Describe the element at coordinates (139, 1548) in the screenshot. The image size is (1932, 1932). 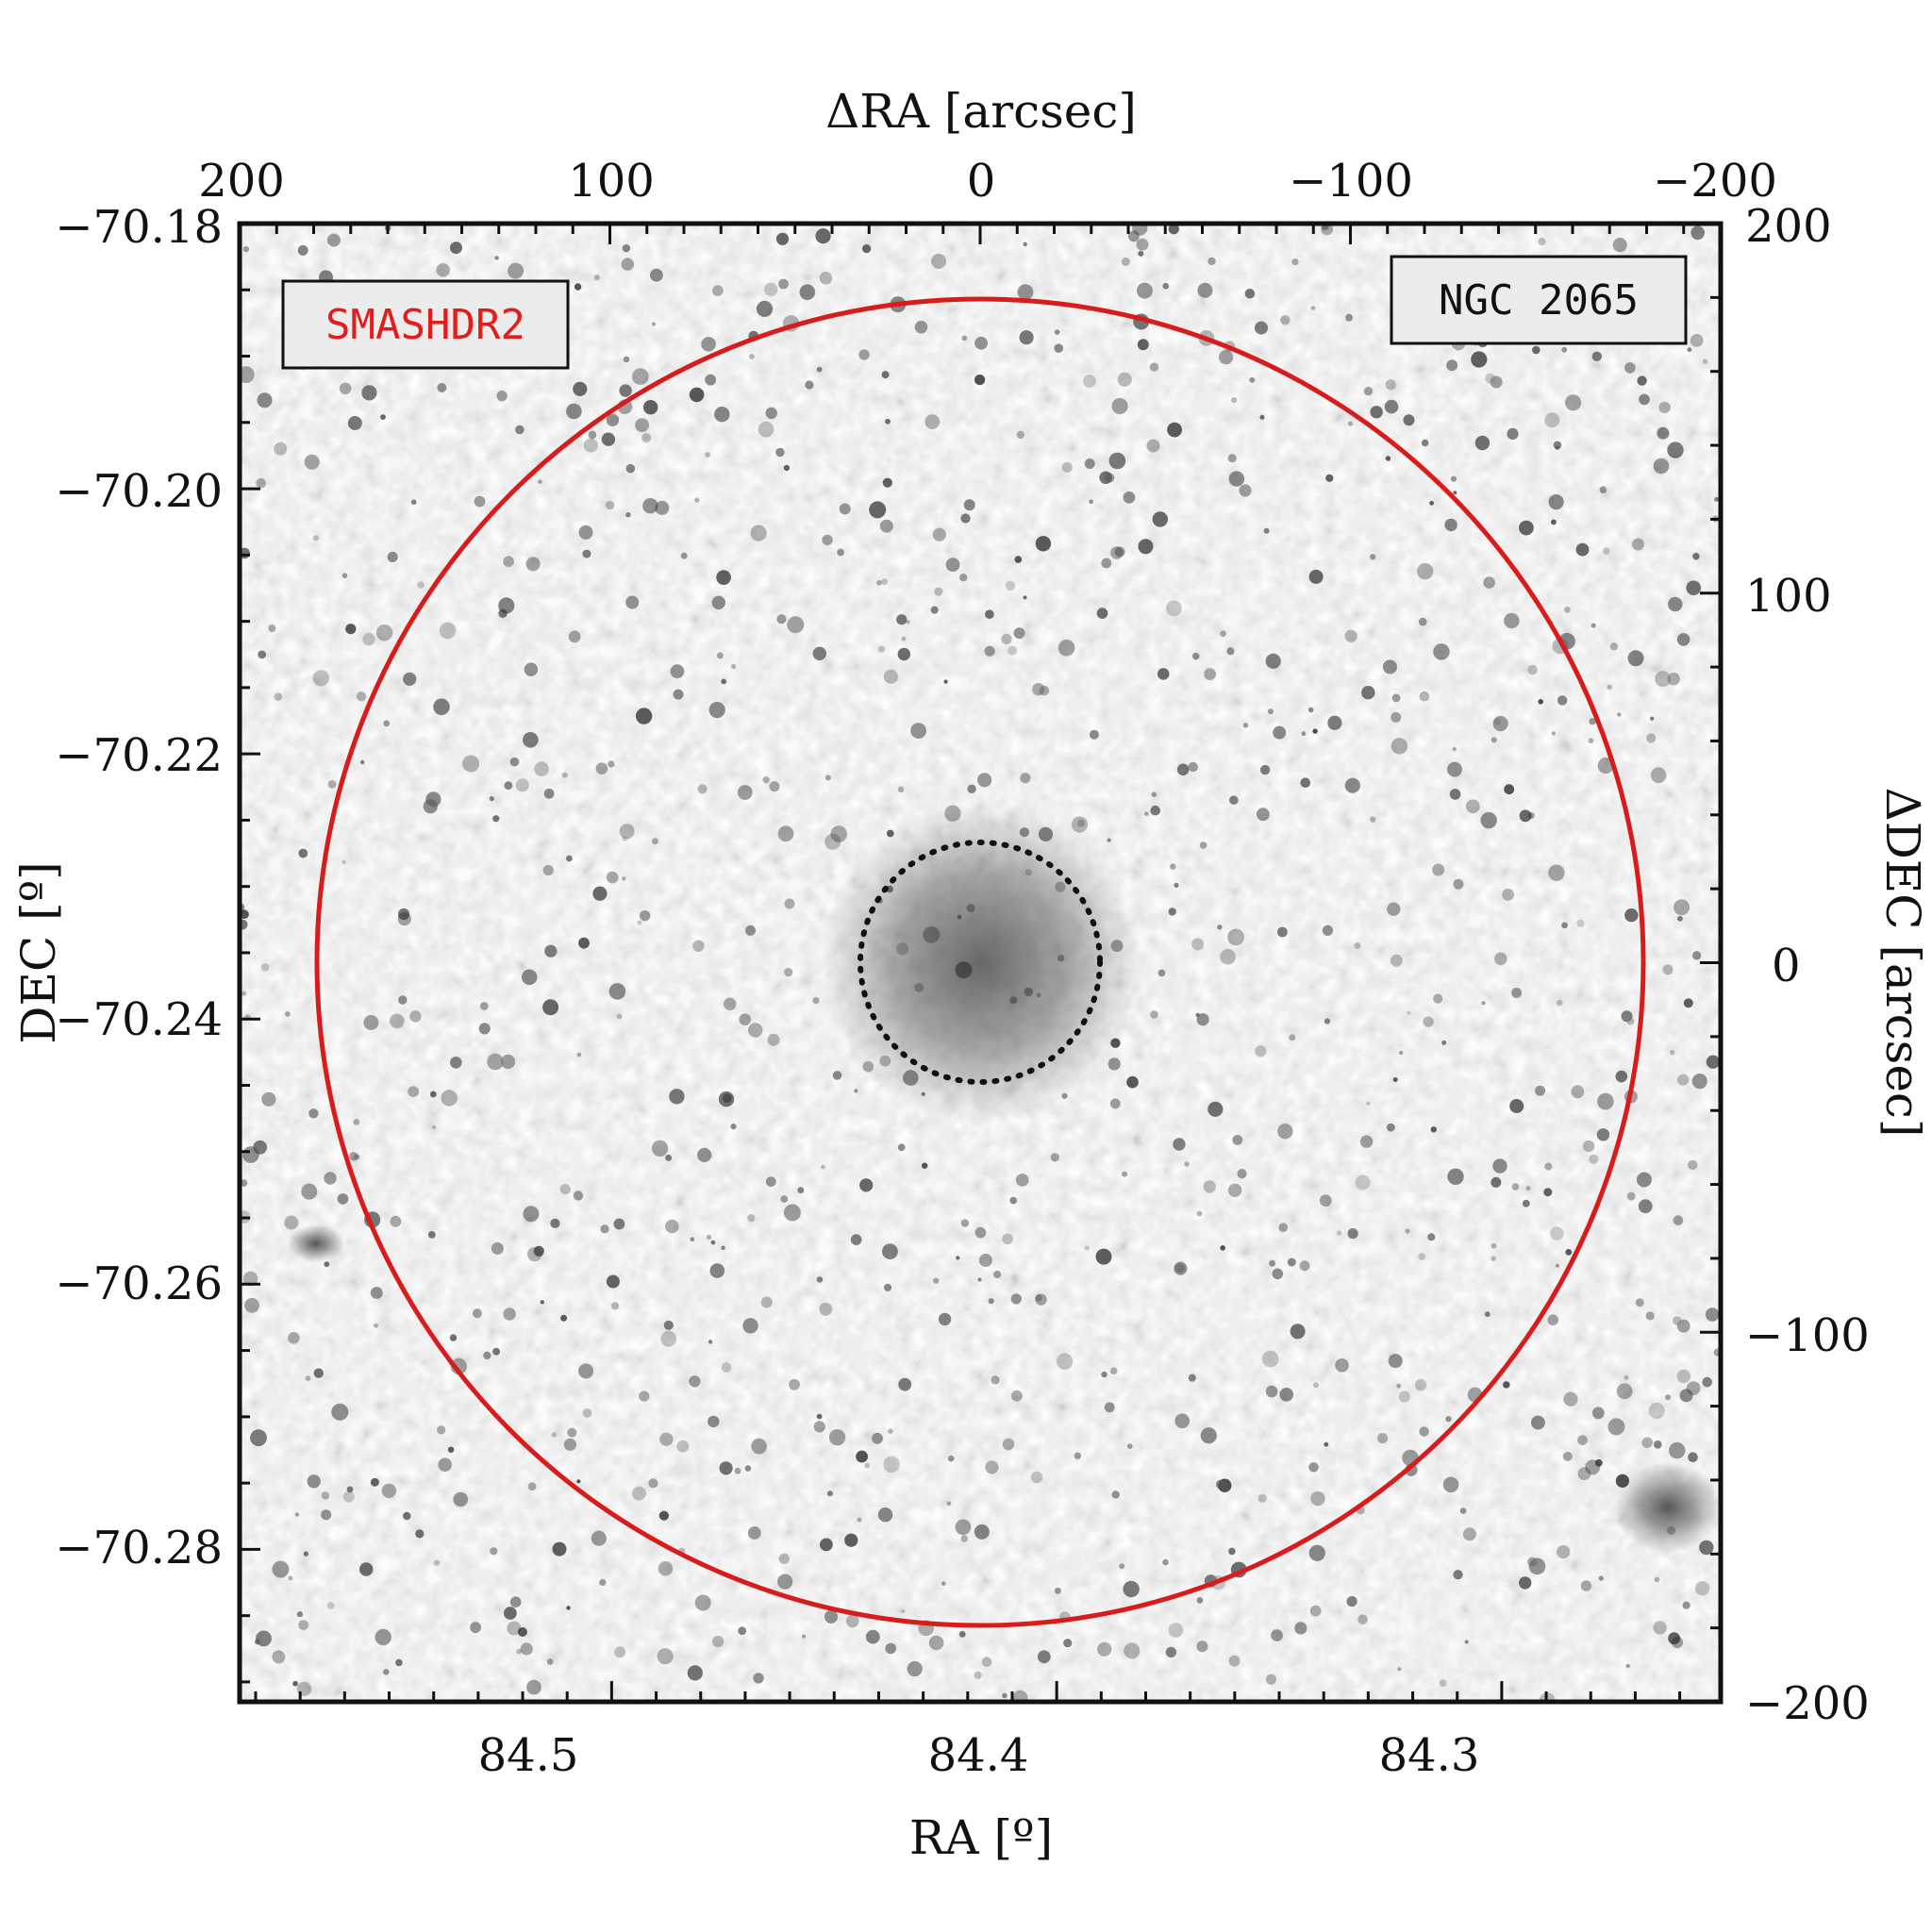
I see `left-tick-label: −70.28` at that location.